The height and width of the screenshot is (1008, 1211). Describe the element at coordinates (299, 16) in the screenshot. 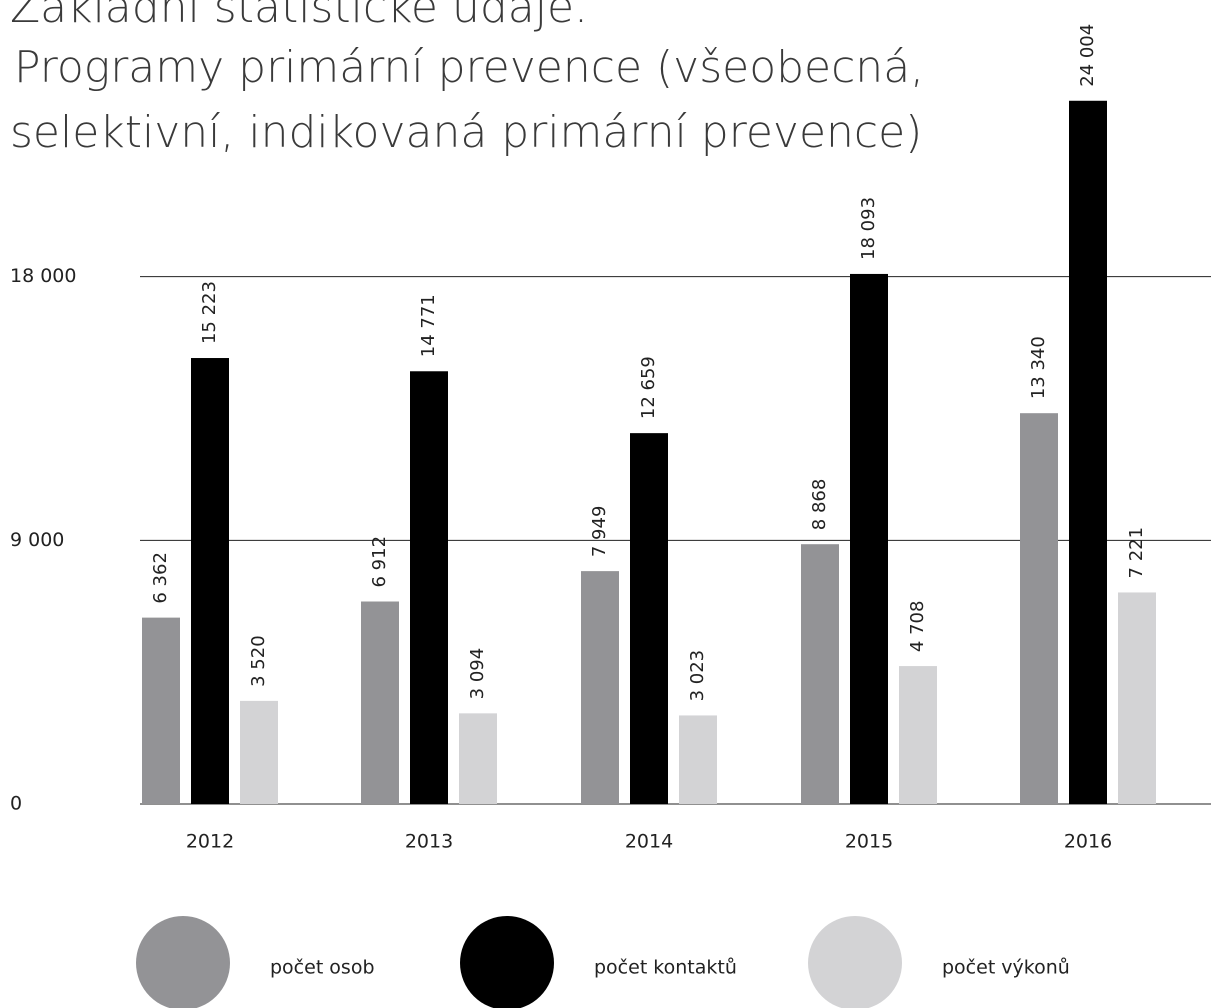

I see `chart-title: Základní statistické údaje.` at that location.